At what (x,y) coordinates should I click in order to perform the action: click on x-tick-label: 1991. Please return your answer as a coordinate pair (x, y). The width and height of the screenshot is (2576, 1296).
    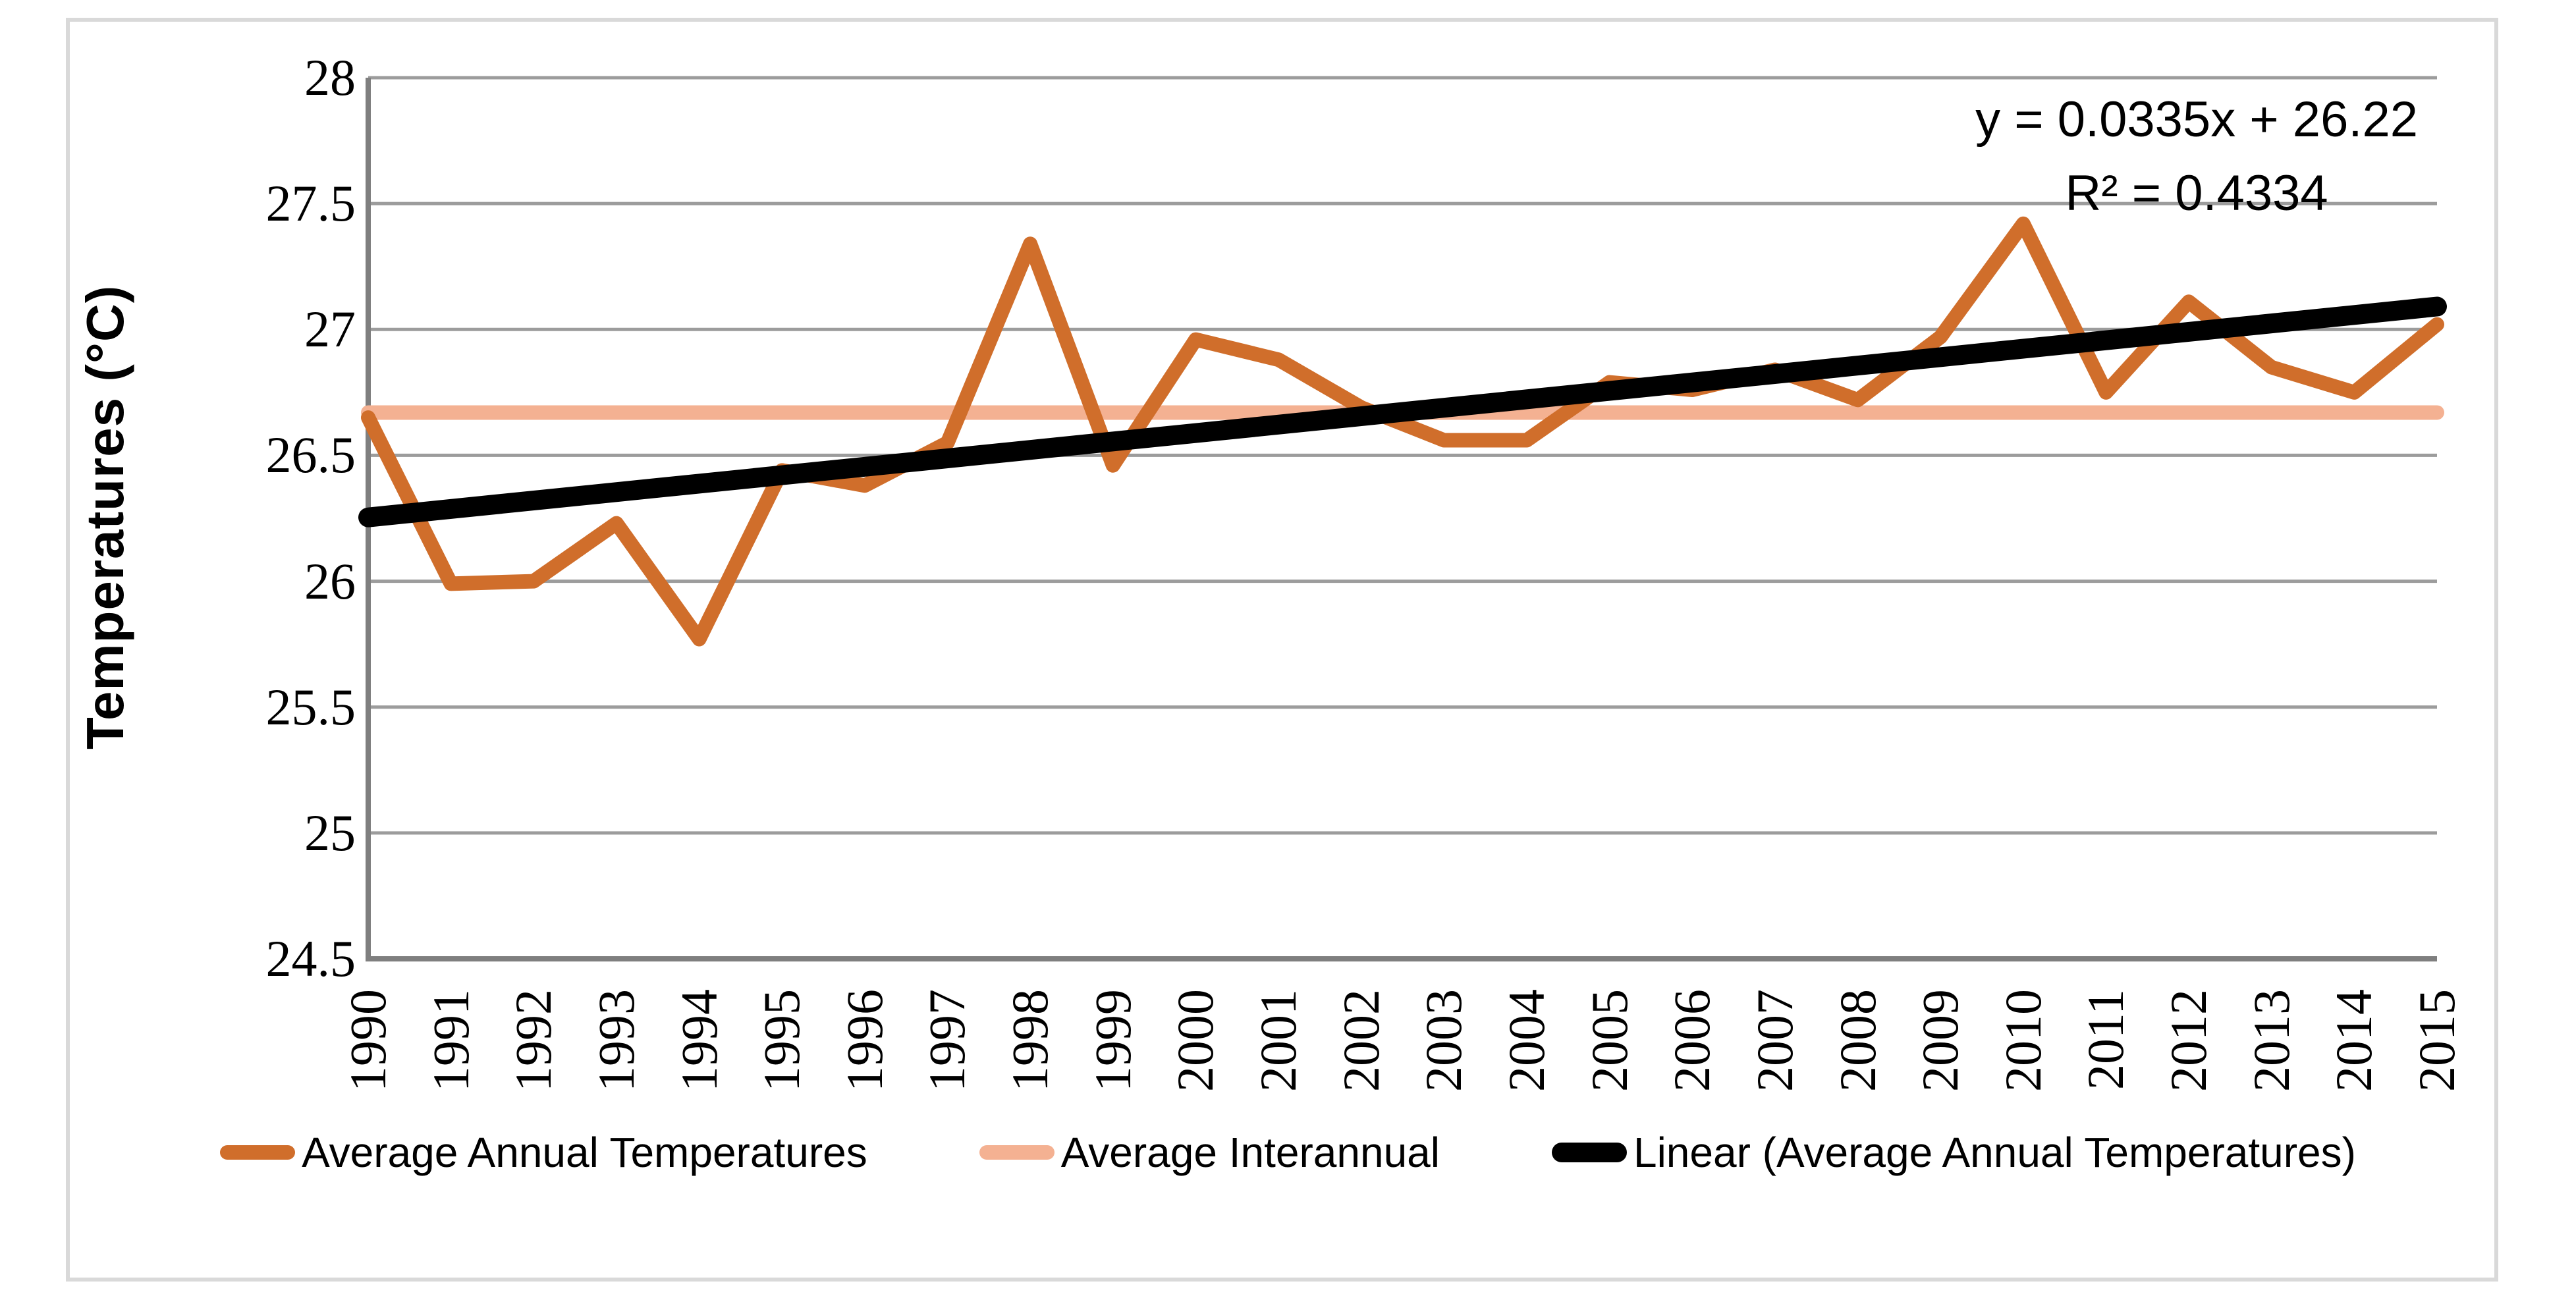
    Looking at the image, I should click on (451, 1041).